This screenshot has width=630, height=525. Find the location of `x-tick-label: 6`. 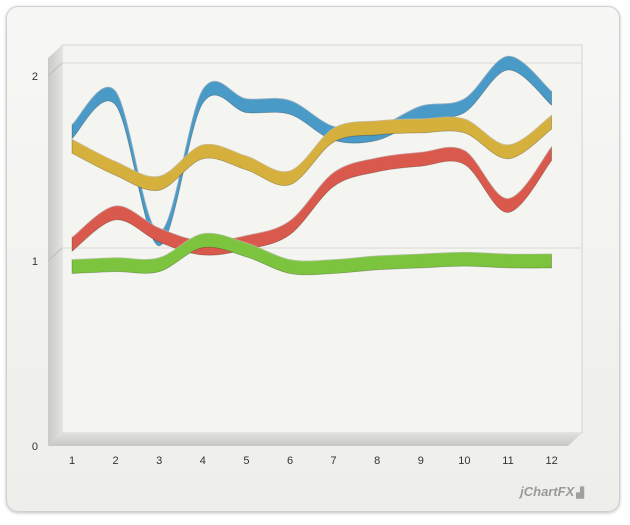

x-tick-label: 6 is located at coordinates (290, 461).